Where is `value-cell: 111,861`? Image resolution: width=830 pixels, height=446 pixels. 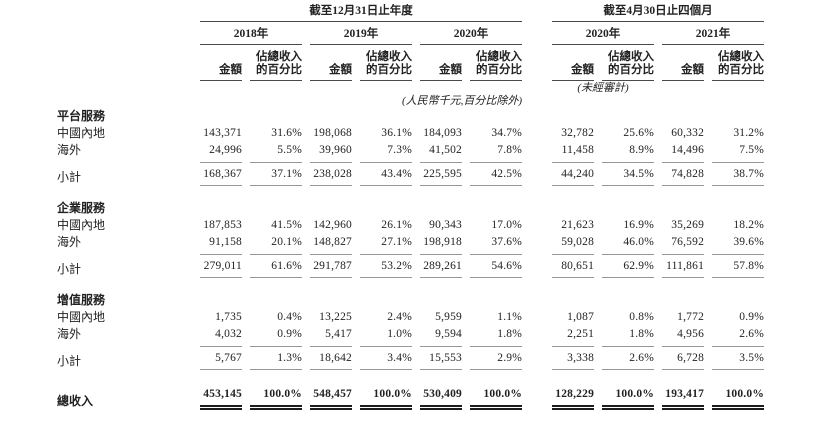 value-cell: 111,861 is located at coordinates (679, 264).